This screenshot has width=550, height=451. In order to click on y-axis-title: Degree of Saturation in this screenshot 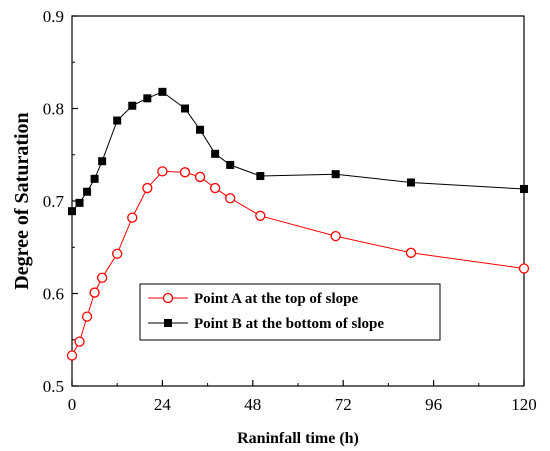, I will do `click(22, 200)`.